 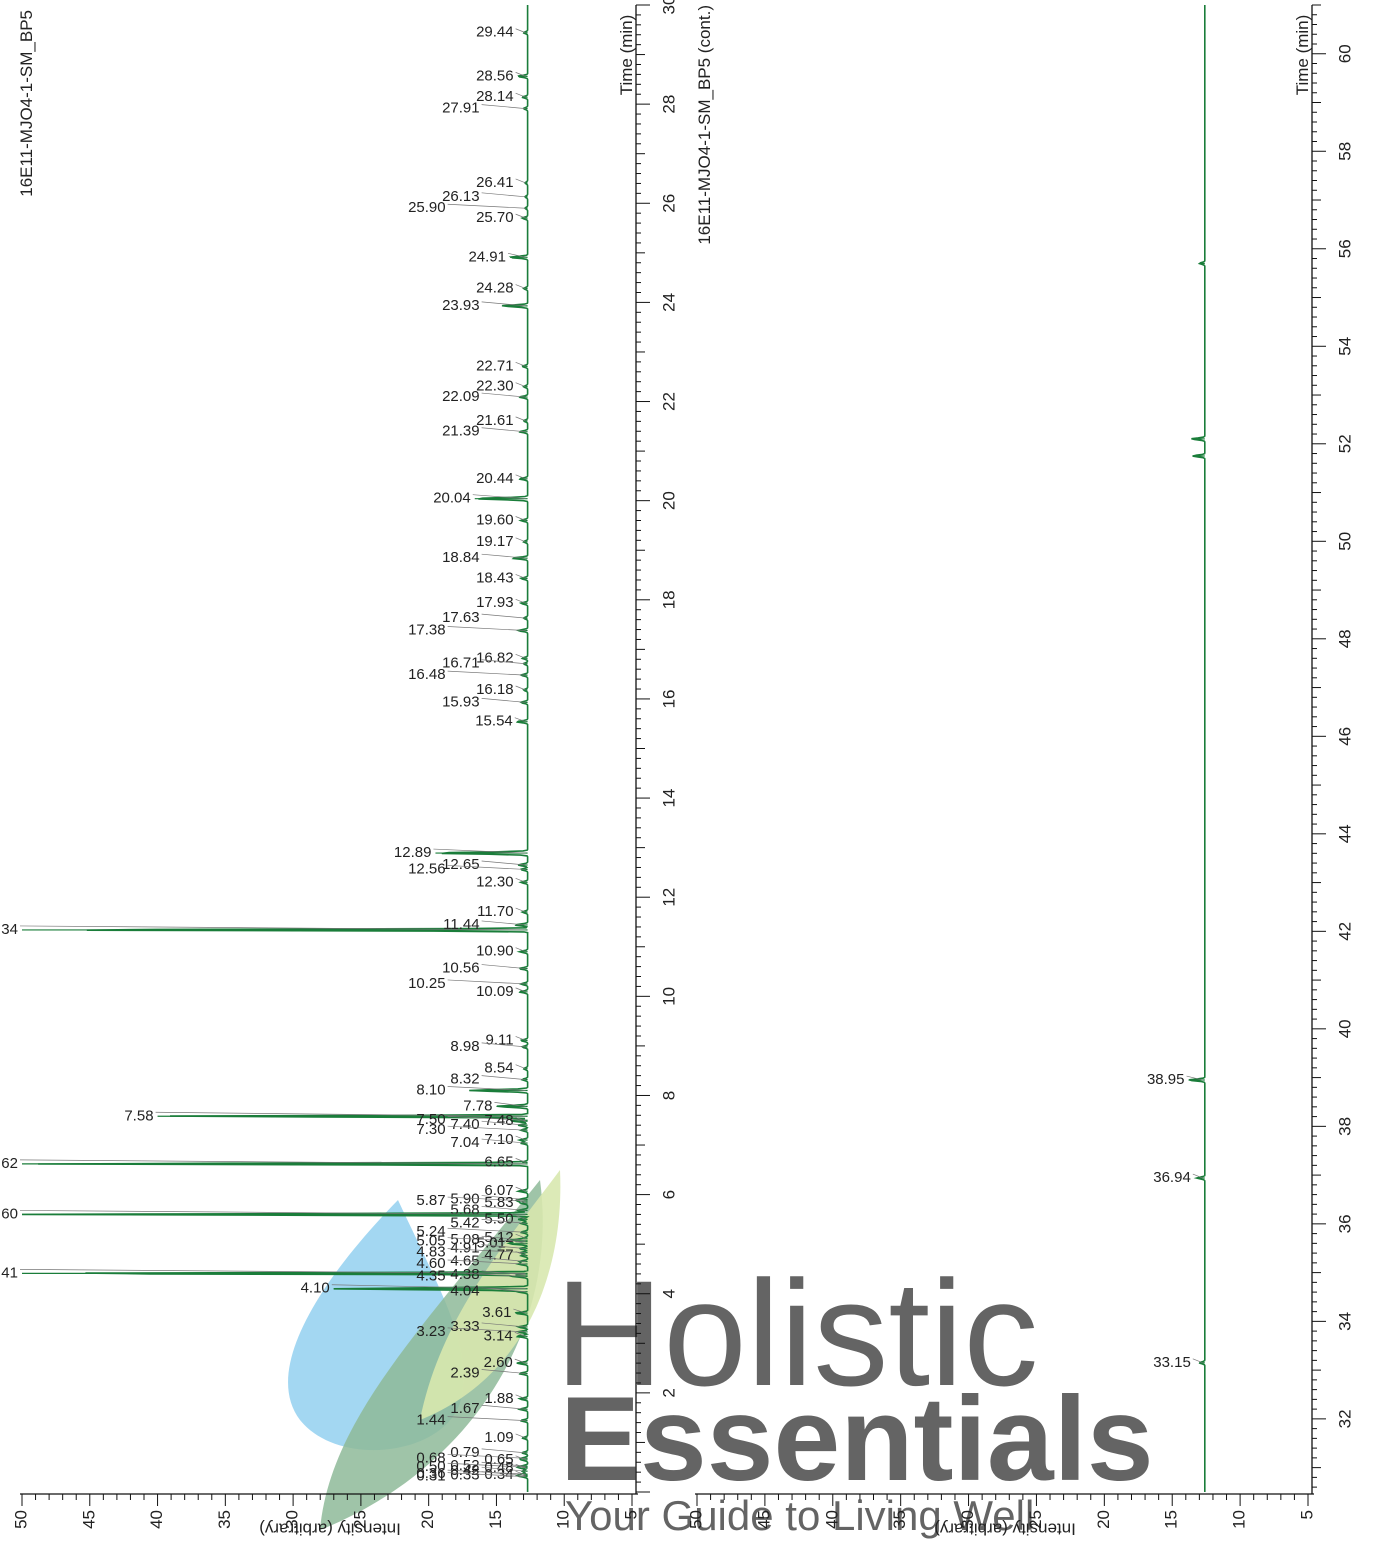 I want to click on panel1-peak-label: 26.41, so click(x=495, y=182).